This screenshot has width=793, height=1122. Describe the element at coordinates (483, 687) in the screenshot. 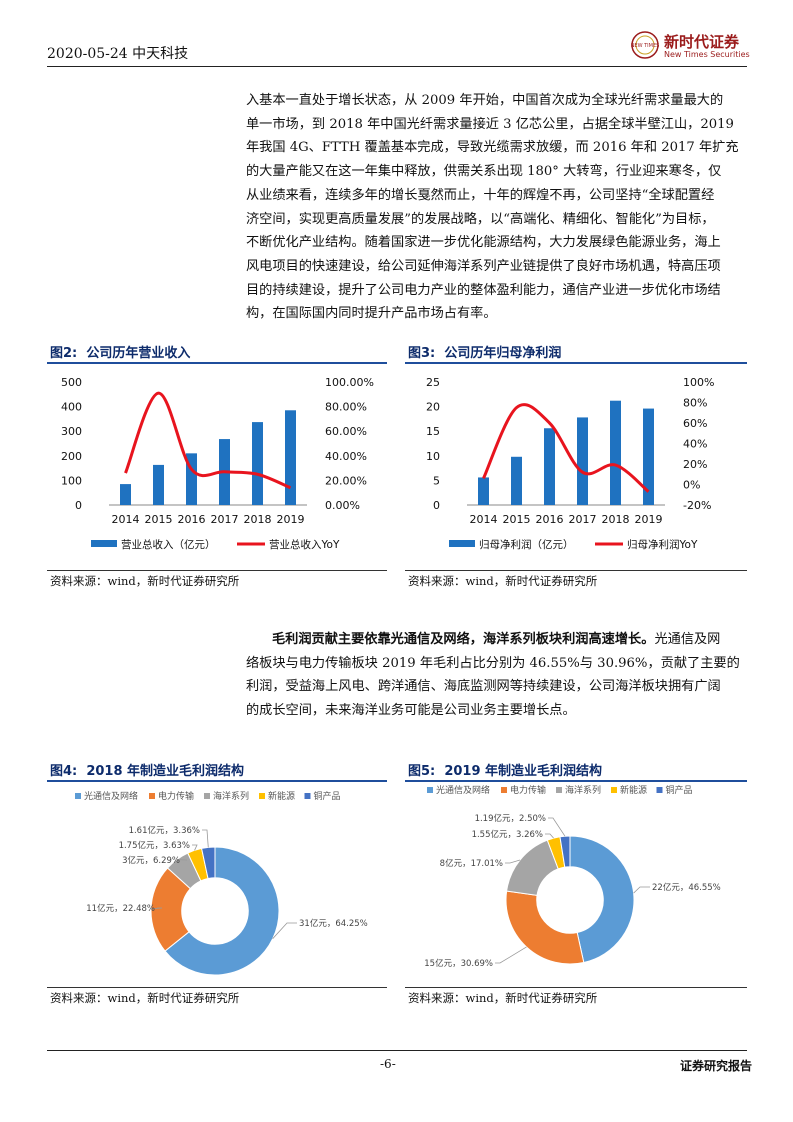

I see `text-line: 利润，受益海上风电、跨洋通信、海底监测网等持续建设，公司海洋板块拥有广阔` at that location.